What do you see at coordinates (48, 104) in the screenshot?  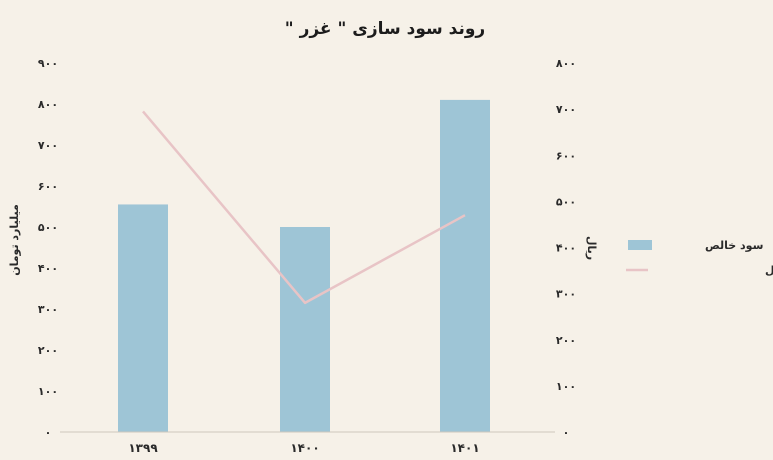 I see `y-left-tick-label: ۸۰۰` at bounding box center [48, 104].